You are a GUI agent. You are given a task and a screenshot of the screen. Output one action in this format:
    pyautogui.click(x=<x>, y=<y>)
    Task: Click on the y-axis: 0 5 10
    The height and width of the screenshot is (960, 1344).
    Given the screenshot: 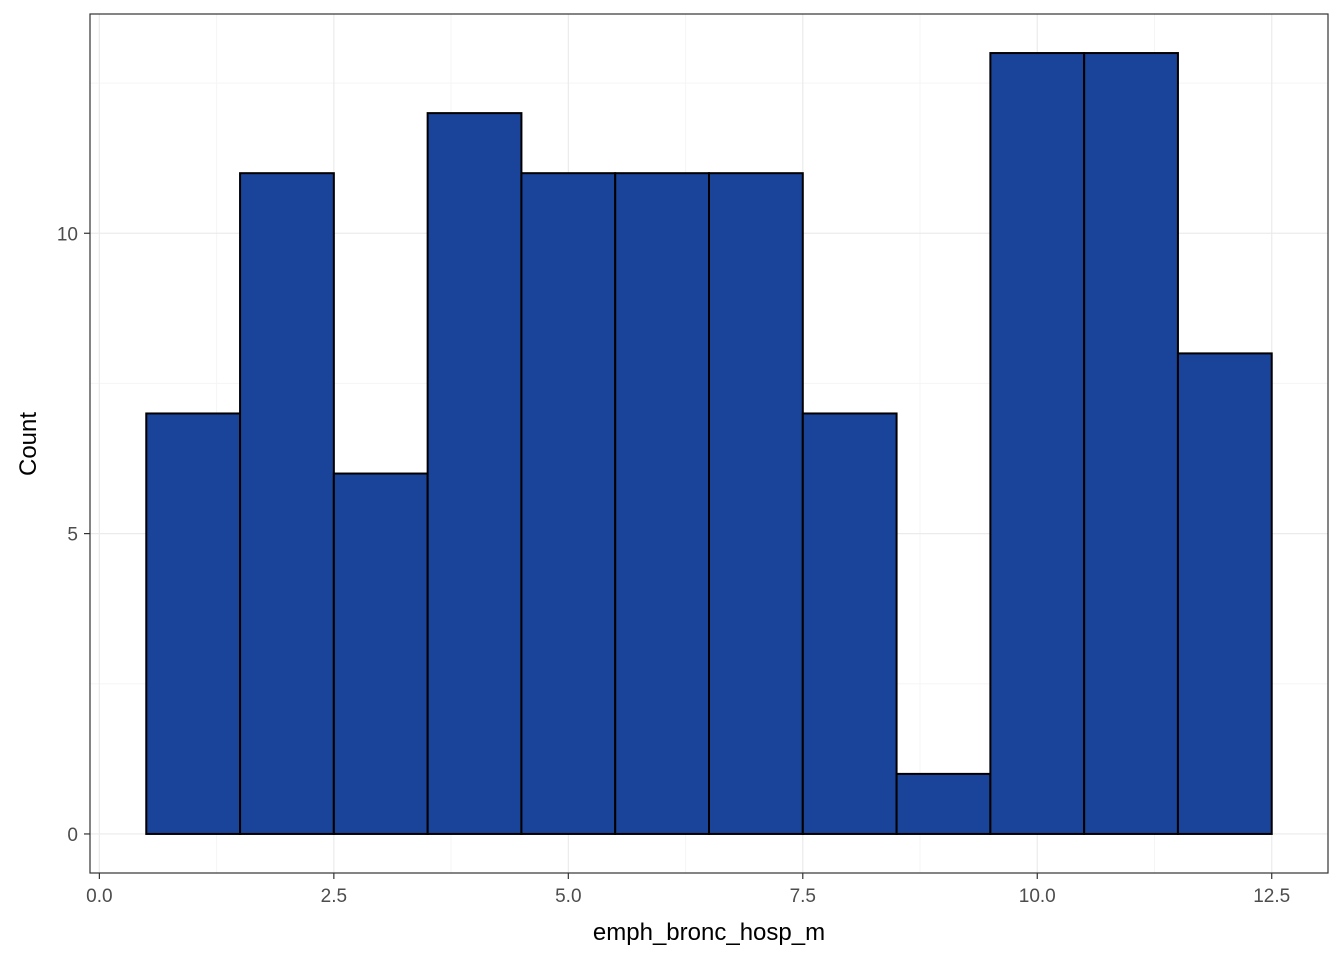 What is the action you would take?
    pyautogui.click(x=73, y=535)
    